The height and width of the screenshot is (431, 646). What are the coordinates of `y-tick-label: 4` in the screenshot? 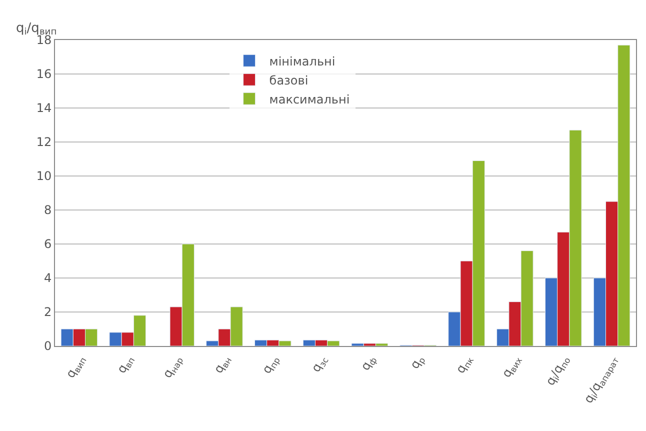 It's located at (48, 278).